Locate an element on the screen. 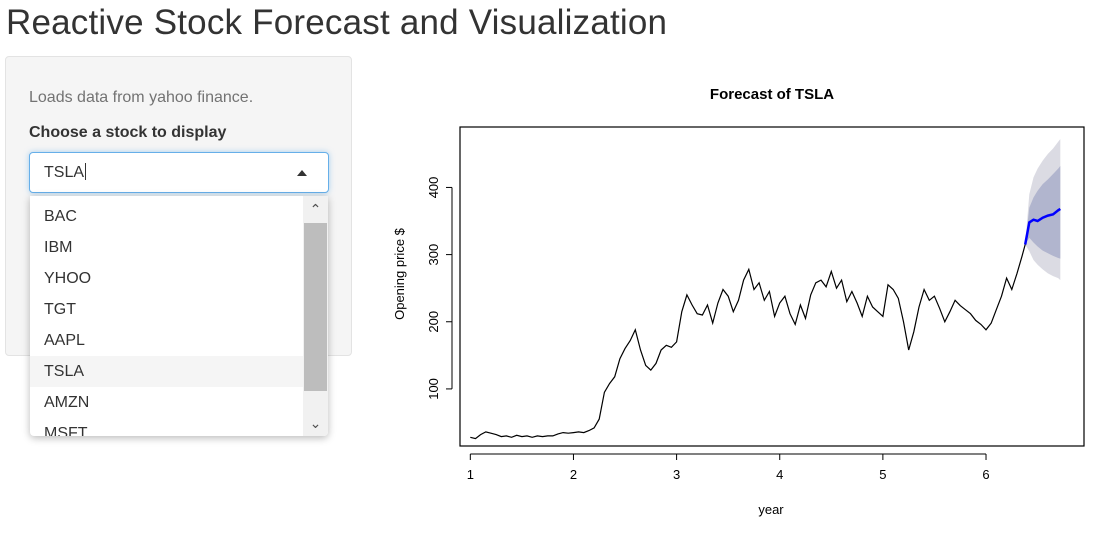 The height and width of the screenshot is (558, 1113). x-axis: 1 2 3 4 5 6 is located at coordinates (728, 467).